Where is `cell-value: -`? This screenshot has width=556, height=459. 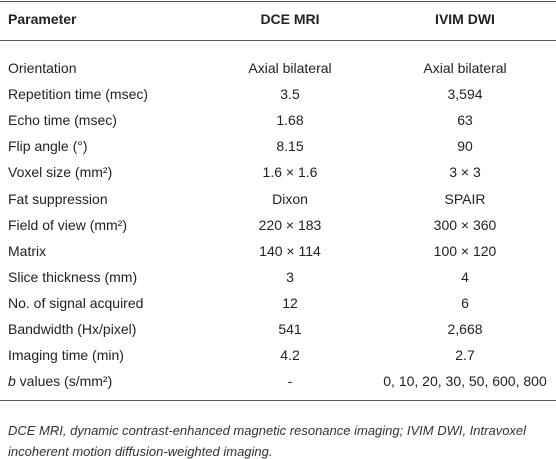 cell-value: - is located at coordinates (290, 381).